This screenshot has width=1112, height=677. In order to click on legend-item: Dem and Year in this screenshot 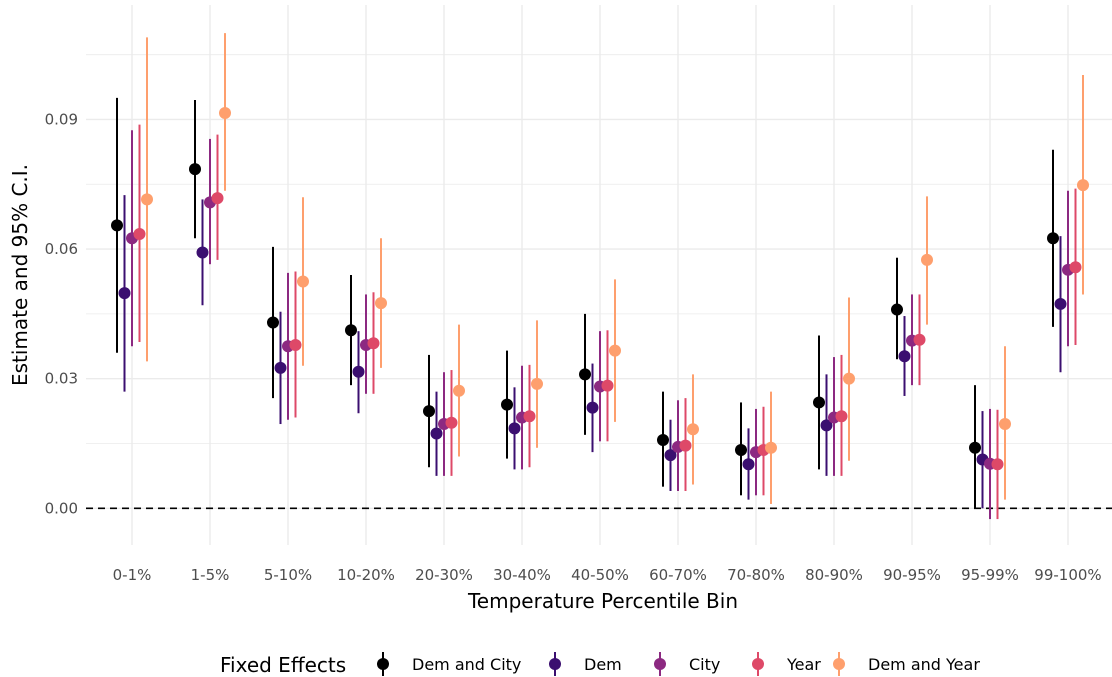, I will do `click(906, 664)`.